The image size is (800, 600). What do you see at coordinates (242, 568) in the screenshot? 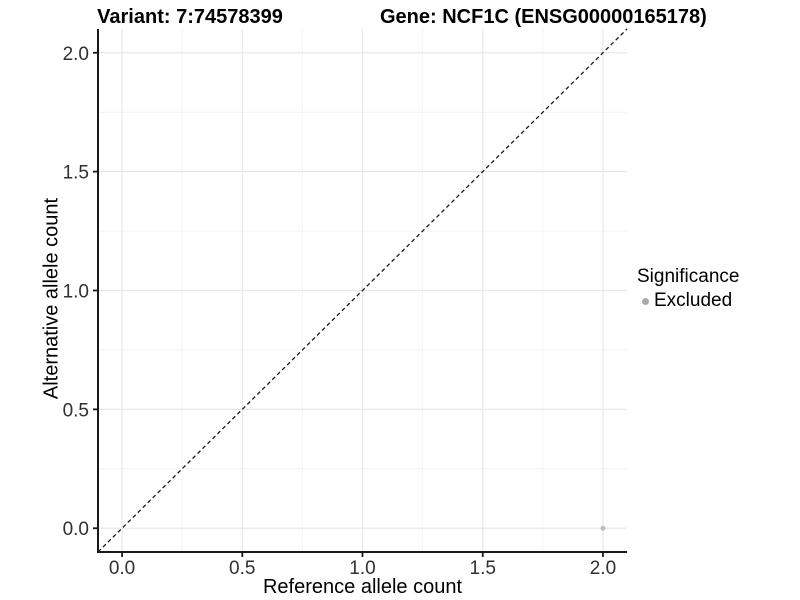
I see `x-tick-label: 0.5` at bounding box center [242, 568].